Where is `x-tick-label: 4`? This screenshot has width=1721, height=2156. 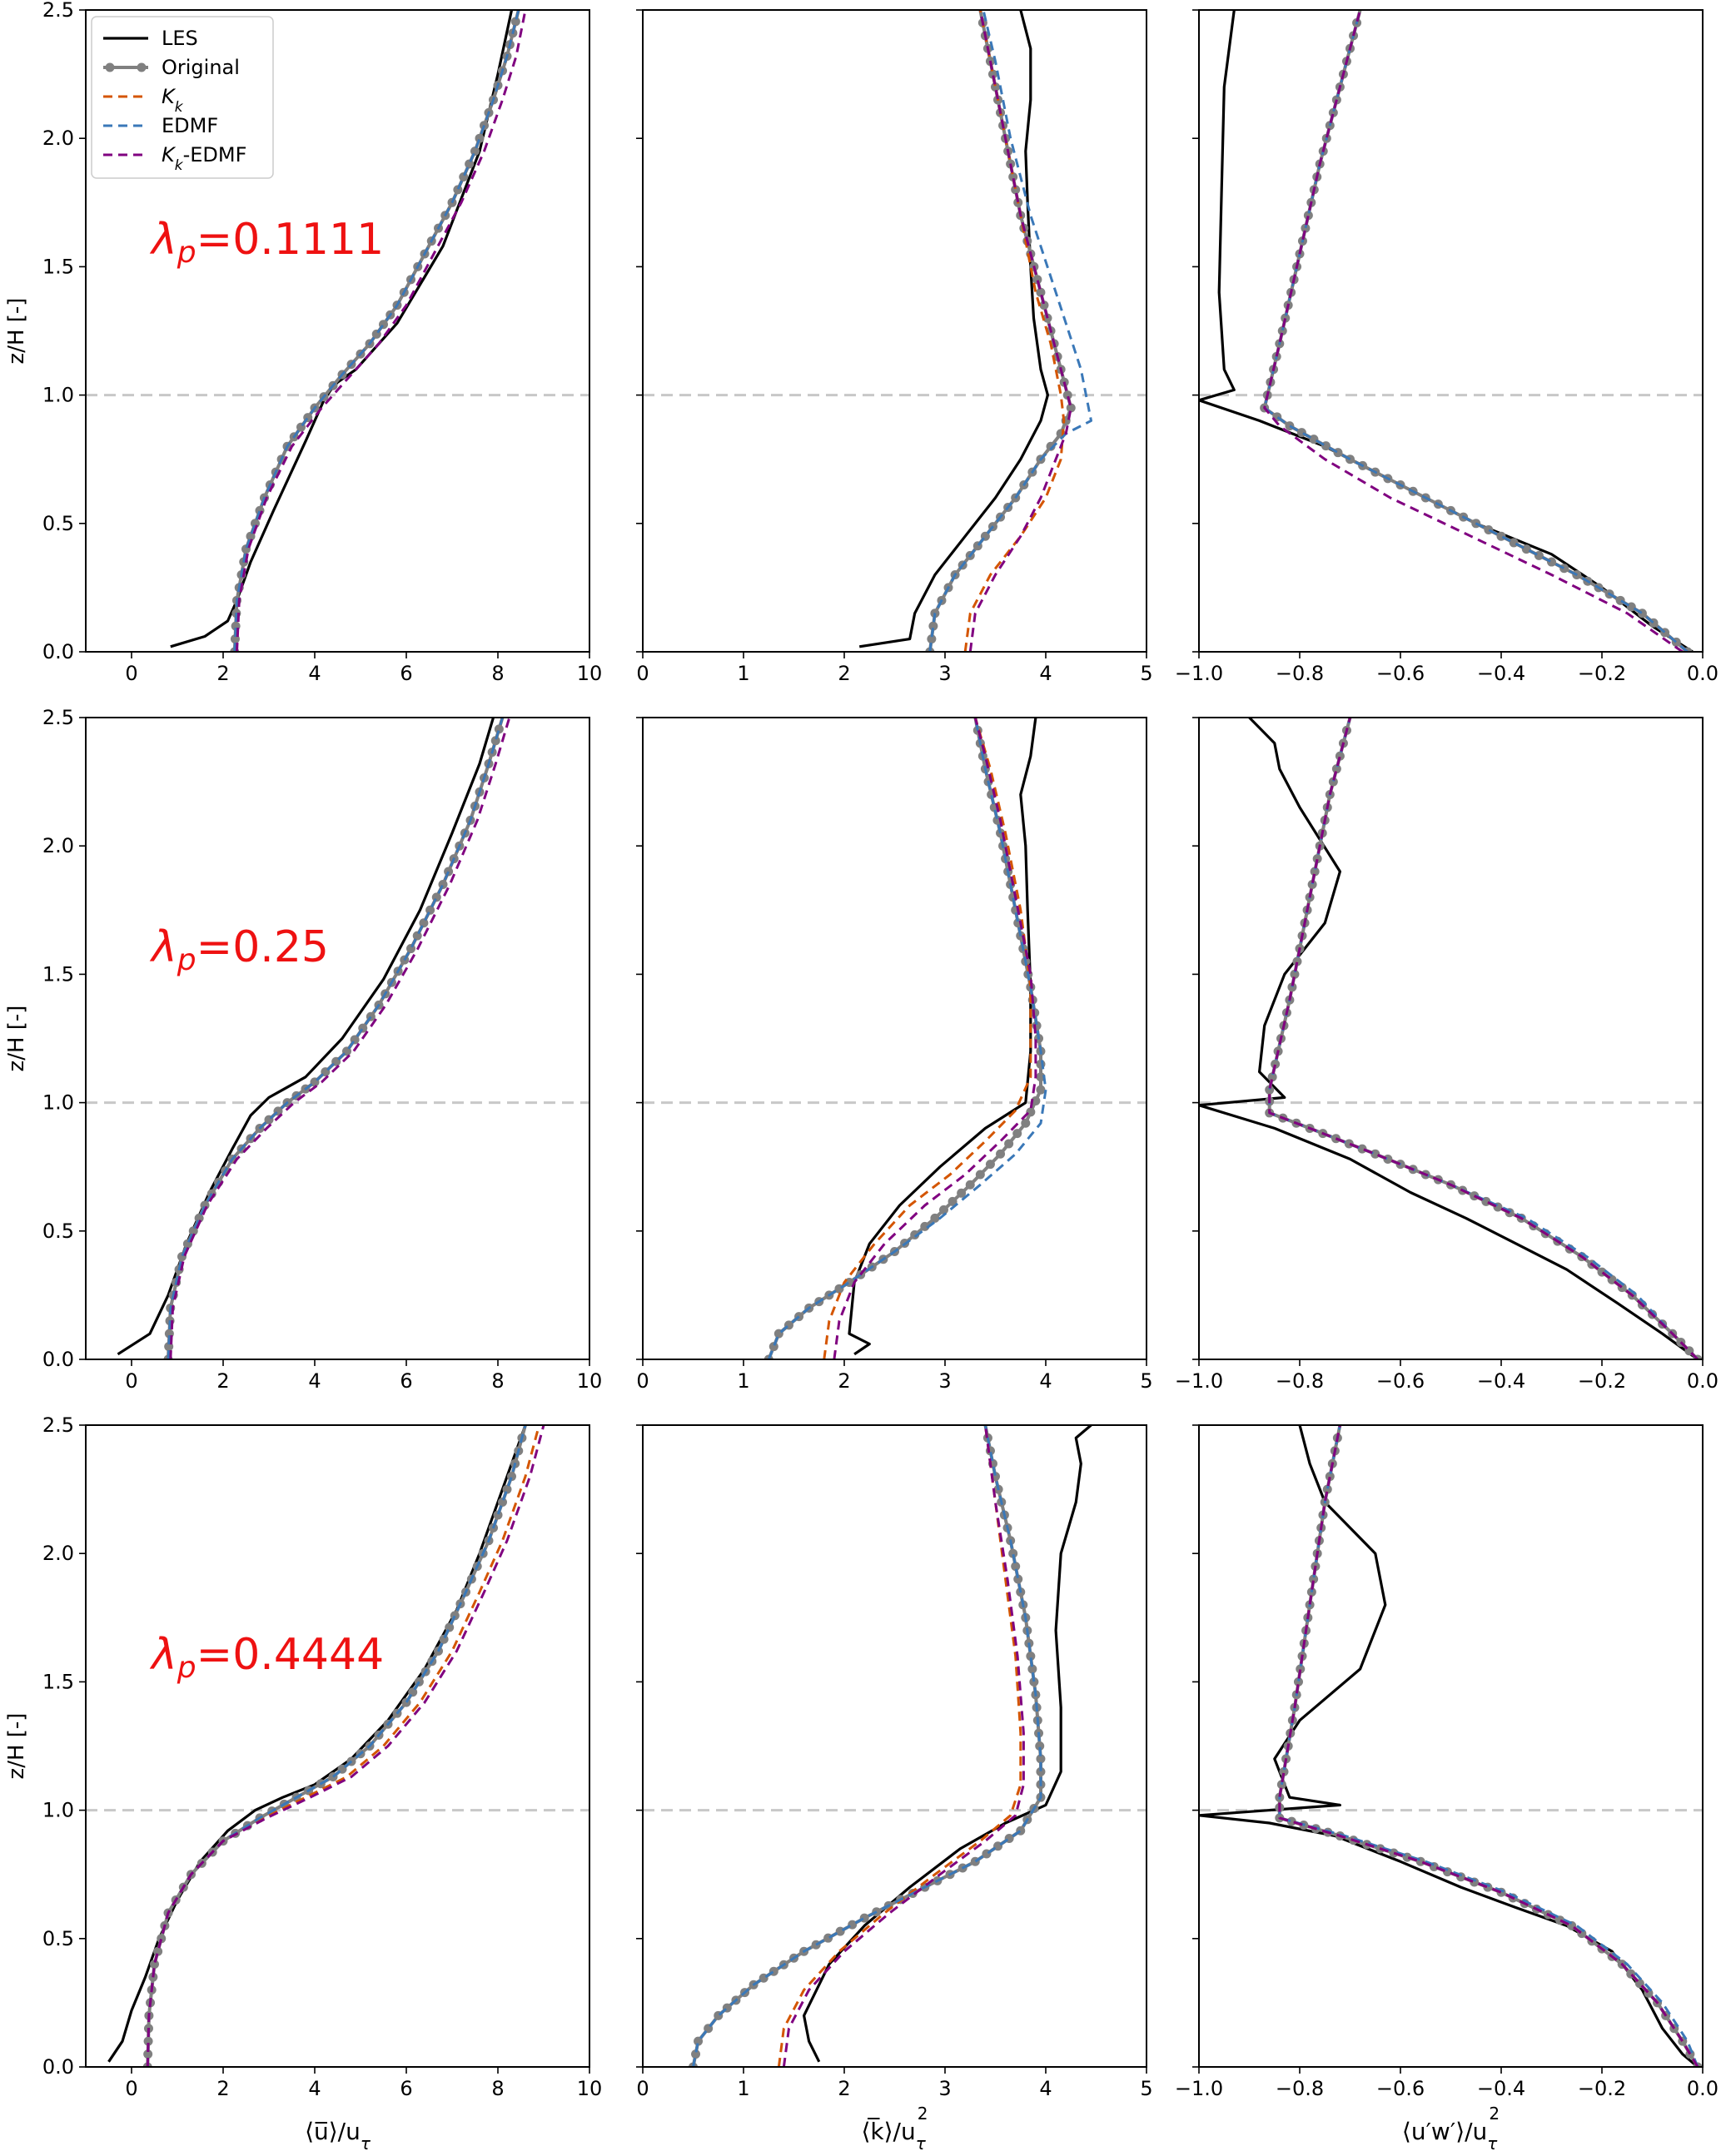 x-tick-label: 4 is located at coordinates (1046, 2089).